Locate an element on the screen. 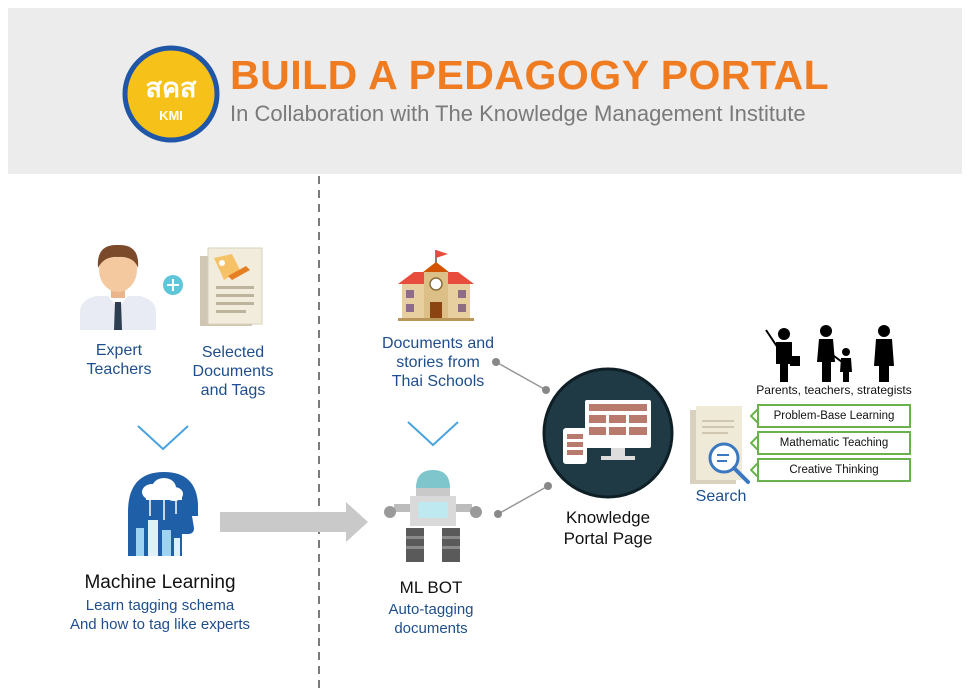 The width and height of the screenshot is (970, 694). ml-bot-title: ML BOT is located at coordinates (431, 587).